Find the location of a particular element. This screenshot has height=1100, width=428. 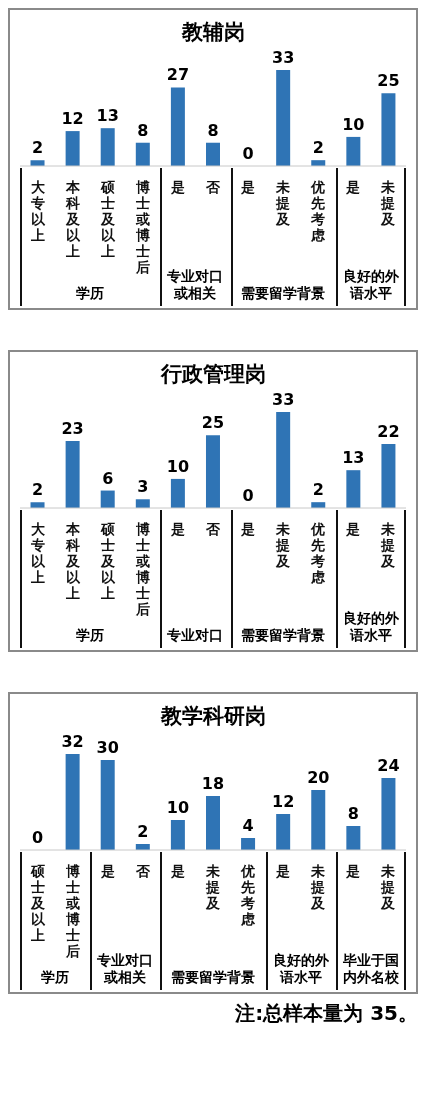

data-label: 32 is located at coordinates (72, 742).